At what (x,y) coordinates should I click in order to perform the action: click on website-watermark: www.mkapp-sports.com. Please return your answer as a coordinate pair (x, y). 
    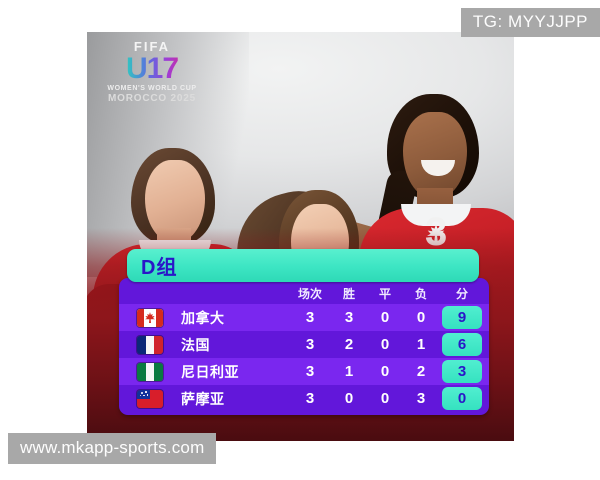
    Looking at the image, I should click on (112, 448).